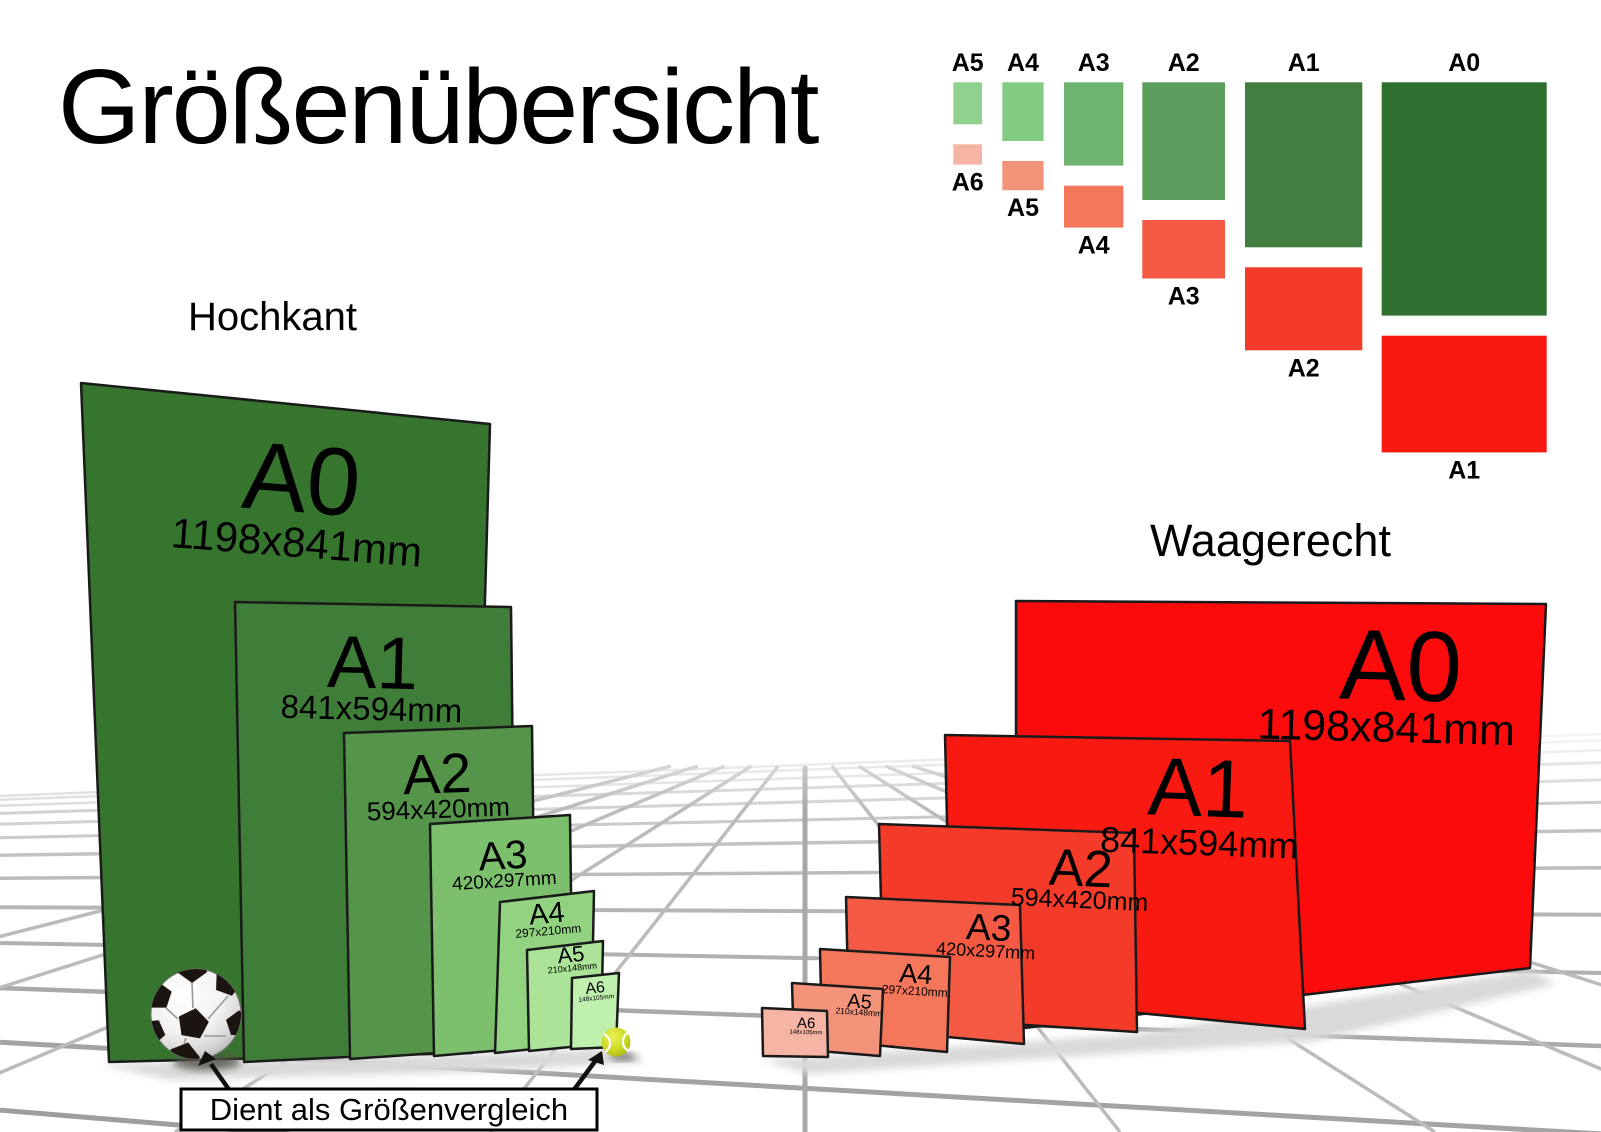 This screenshot has height=1132, width=1601. Describe the element at coordinates (1023, 208) in the screenshot. I see `mini-bottom-label-a5: A5` at that location.